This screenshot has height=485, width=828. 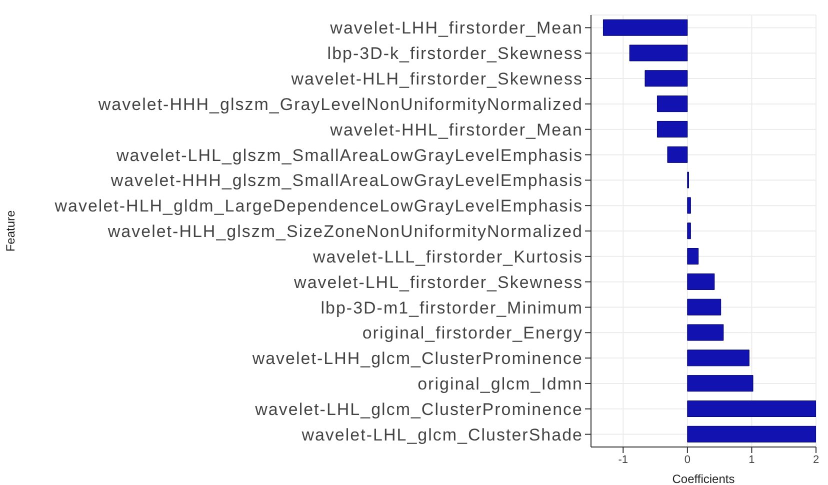 I want to click on y-tick-label: wavelet-HHL_firstorder_Mean, so click(x=456, y=130).